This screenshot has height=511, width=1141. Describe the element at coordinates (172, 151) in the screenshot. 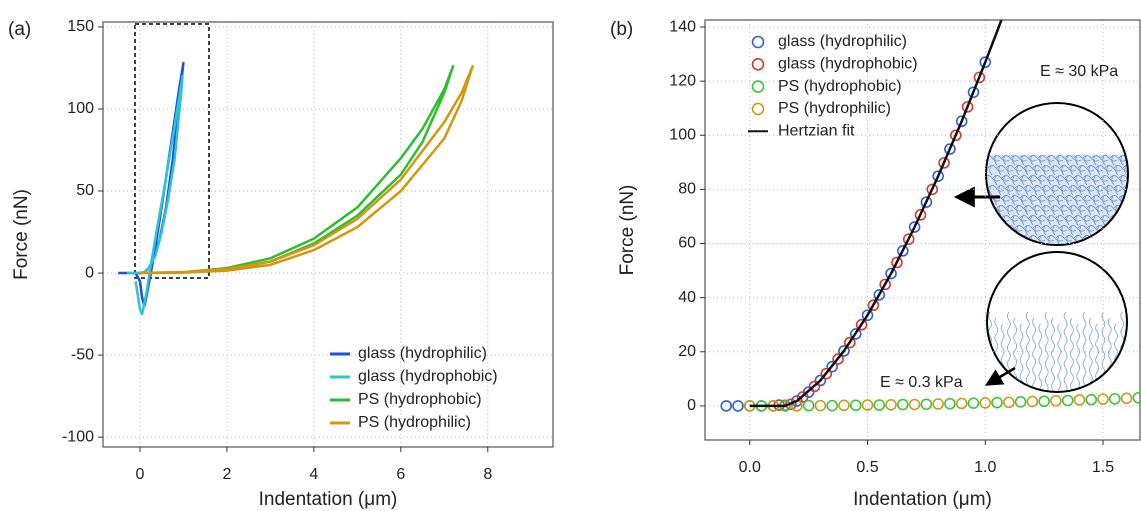

I see `zoom-box` at that location.